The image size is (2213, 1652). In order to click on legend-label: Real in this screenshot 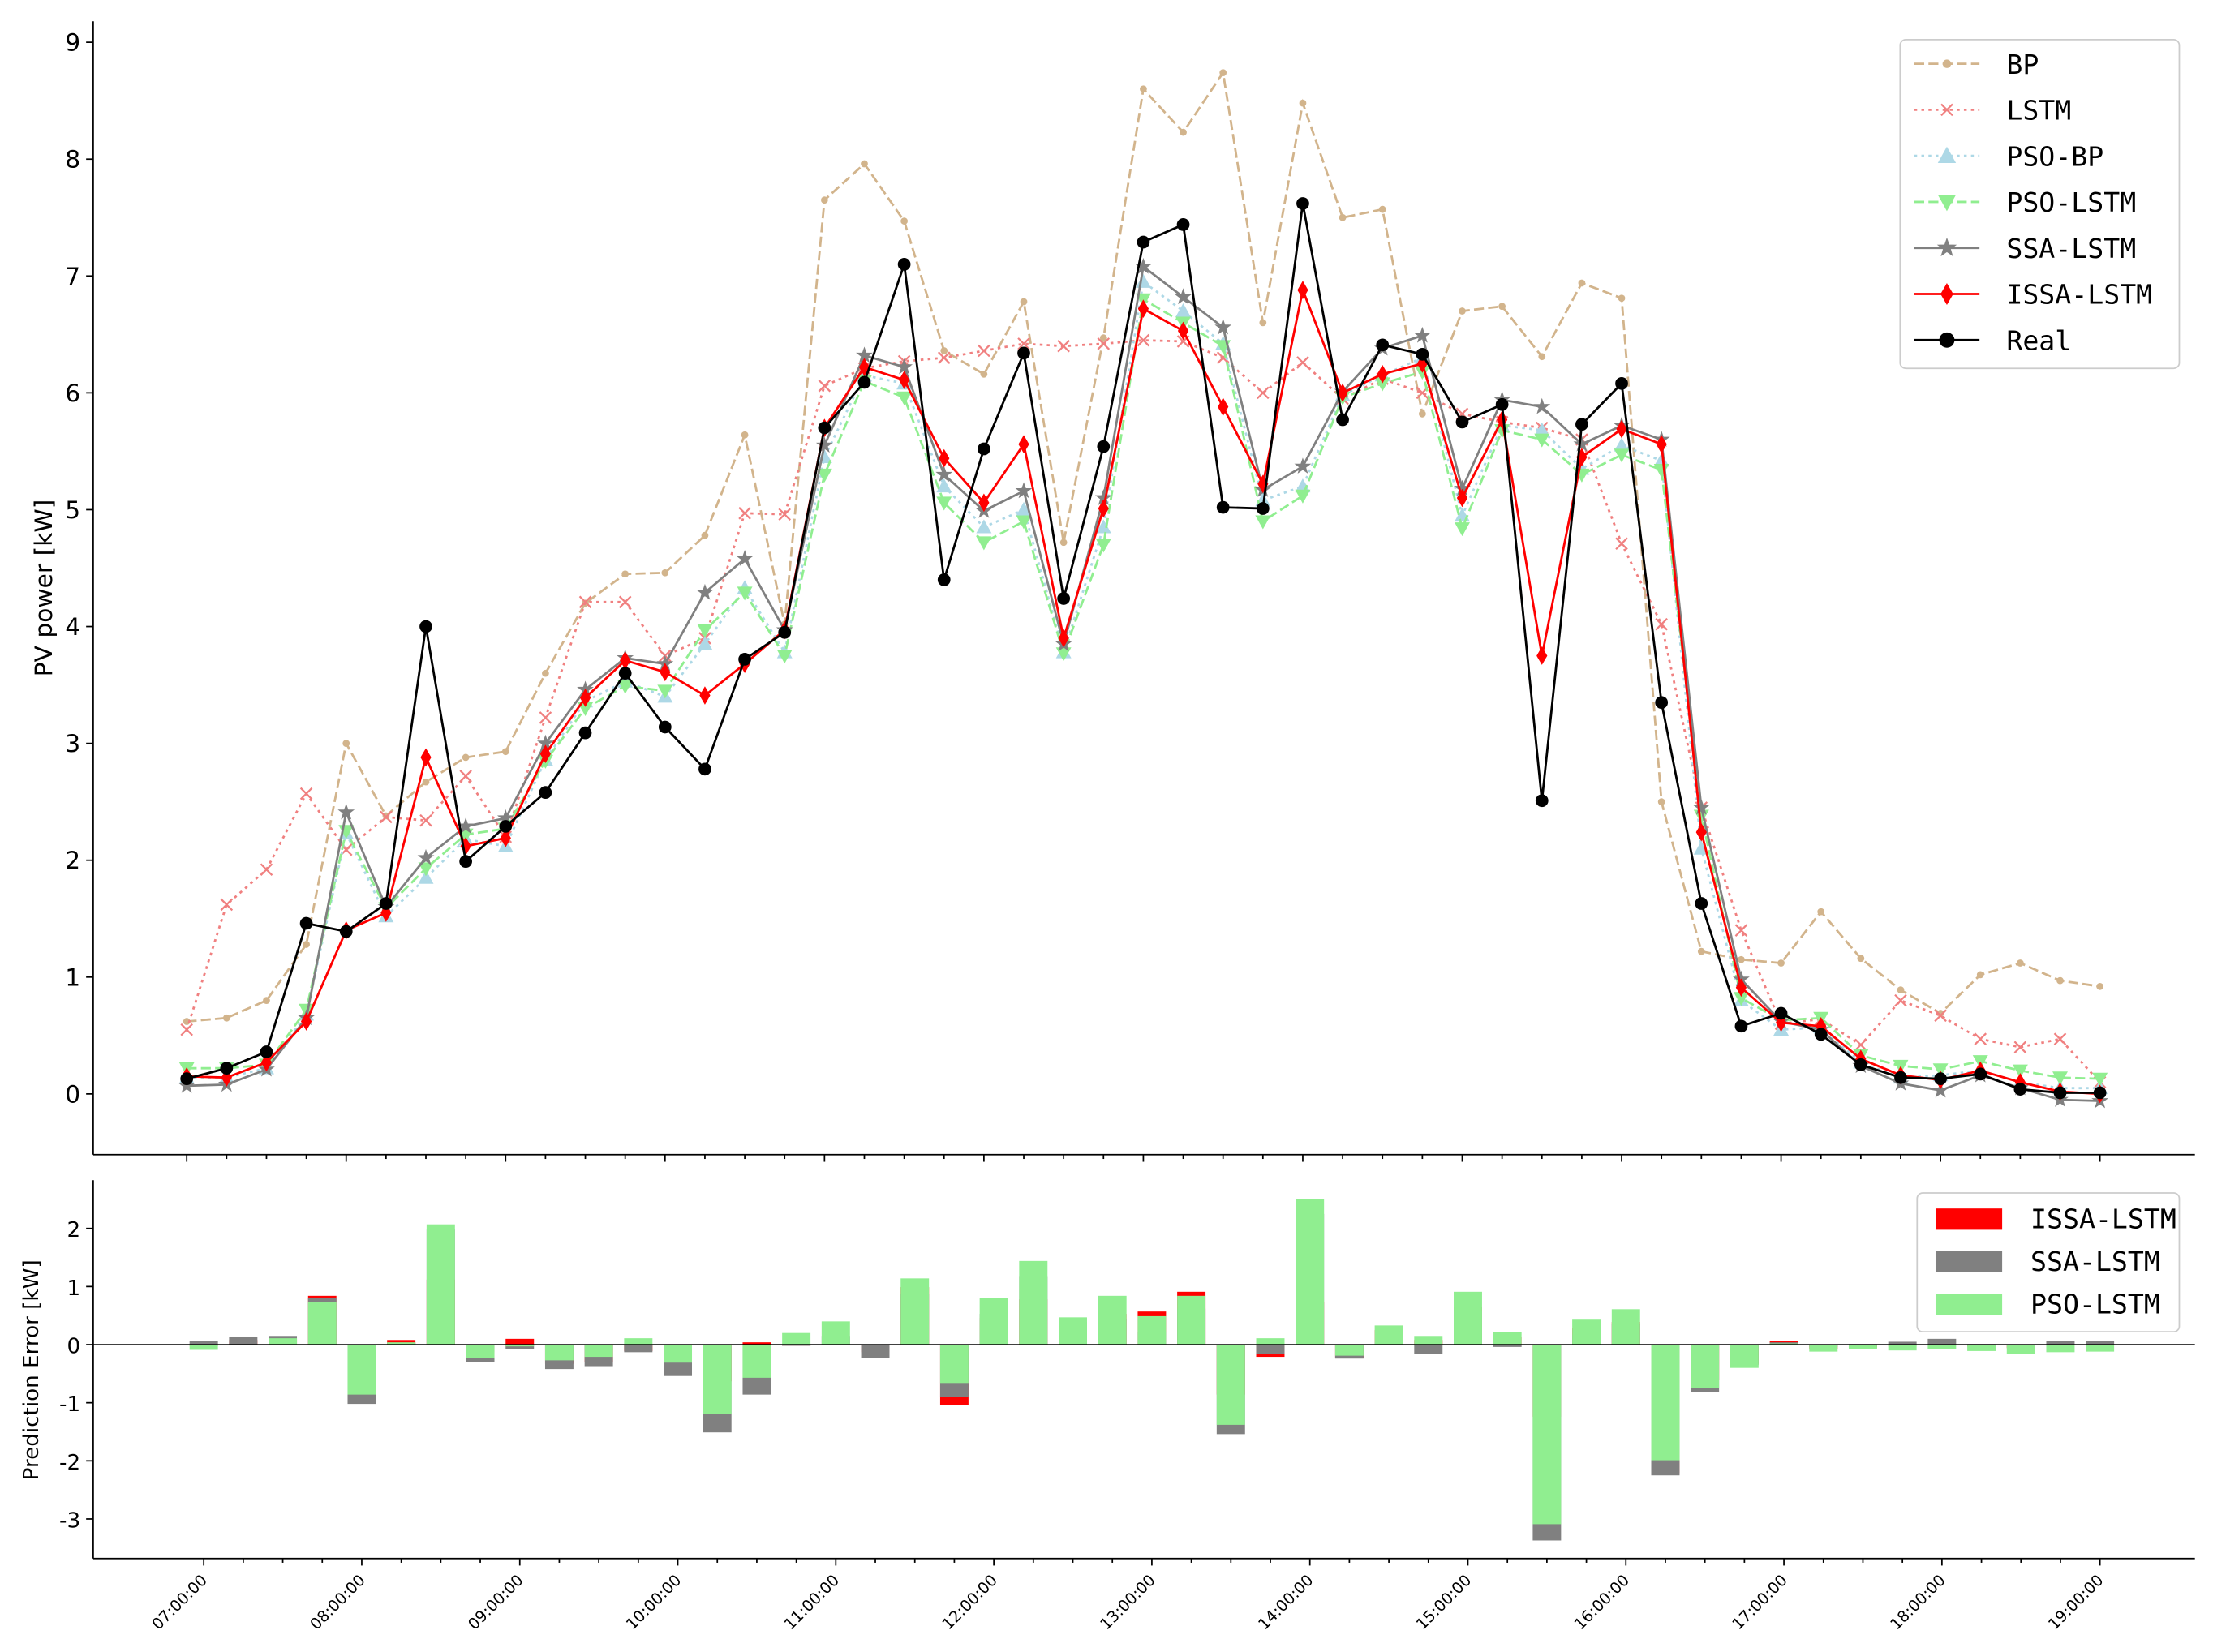, I will do `click(2038, 341)`.